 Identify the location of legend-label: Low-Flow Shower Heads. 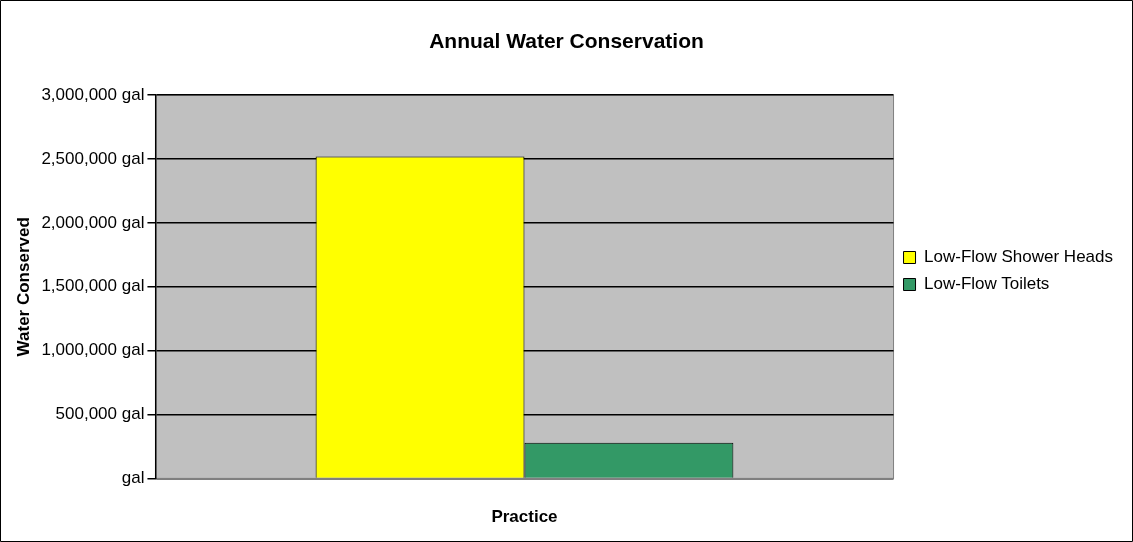
(1018, 257).